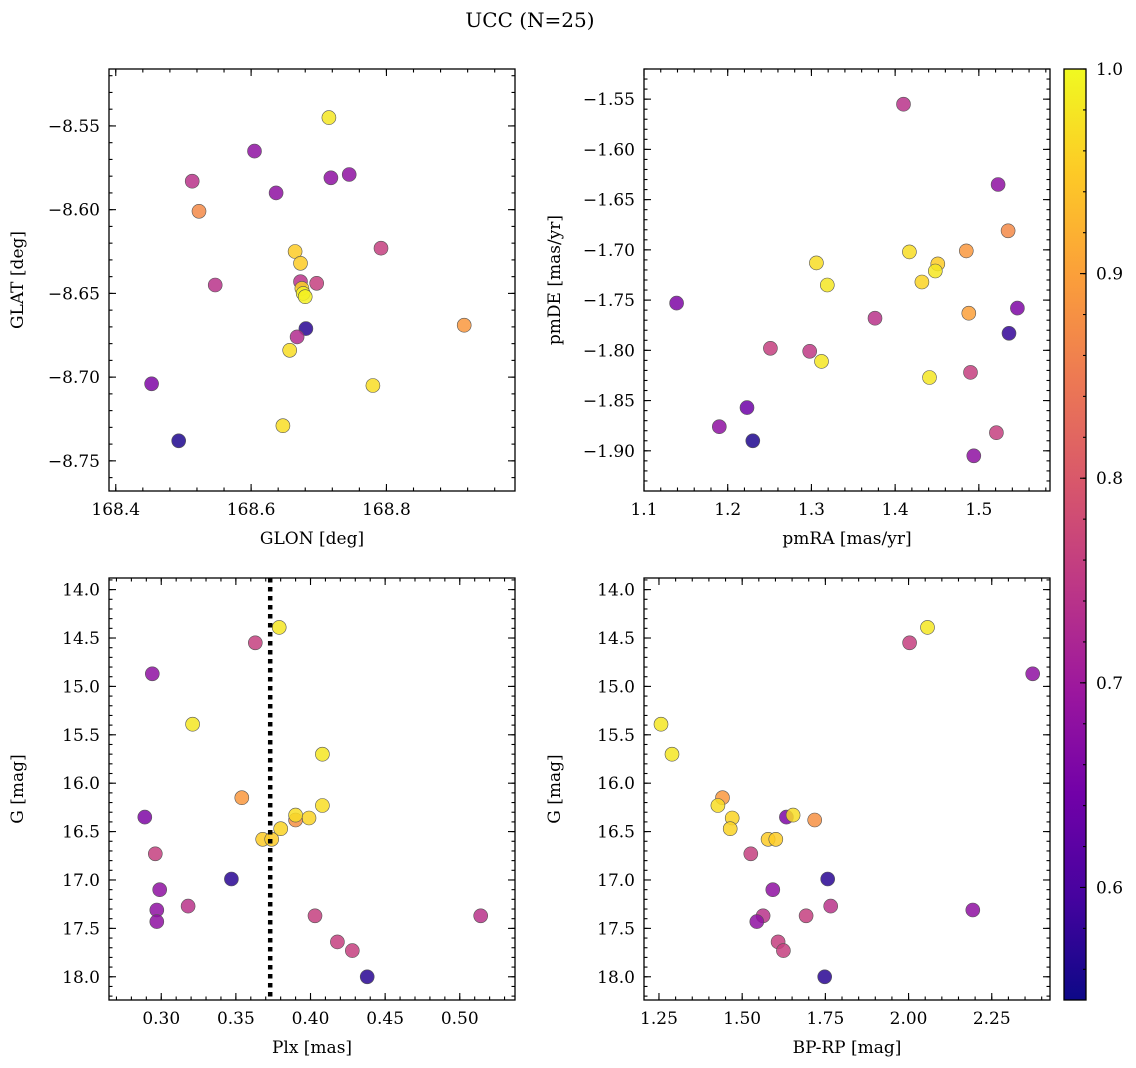 The height and width of the screenshot is (1068, 1136). What do you see at coordinates (236, 1019) in the screenshot?
I see `x-tick-label: 0.35` at bounding box center [236, 1019].